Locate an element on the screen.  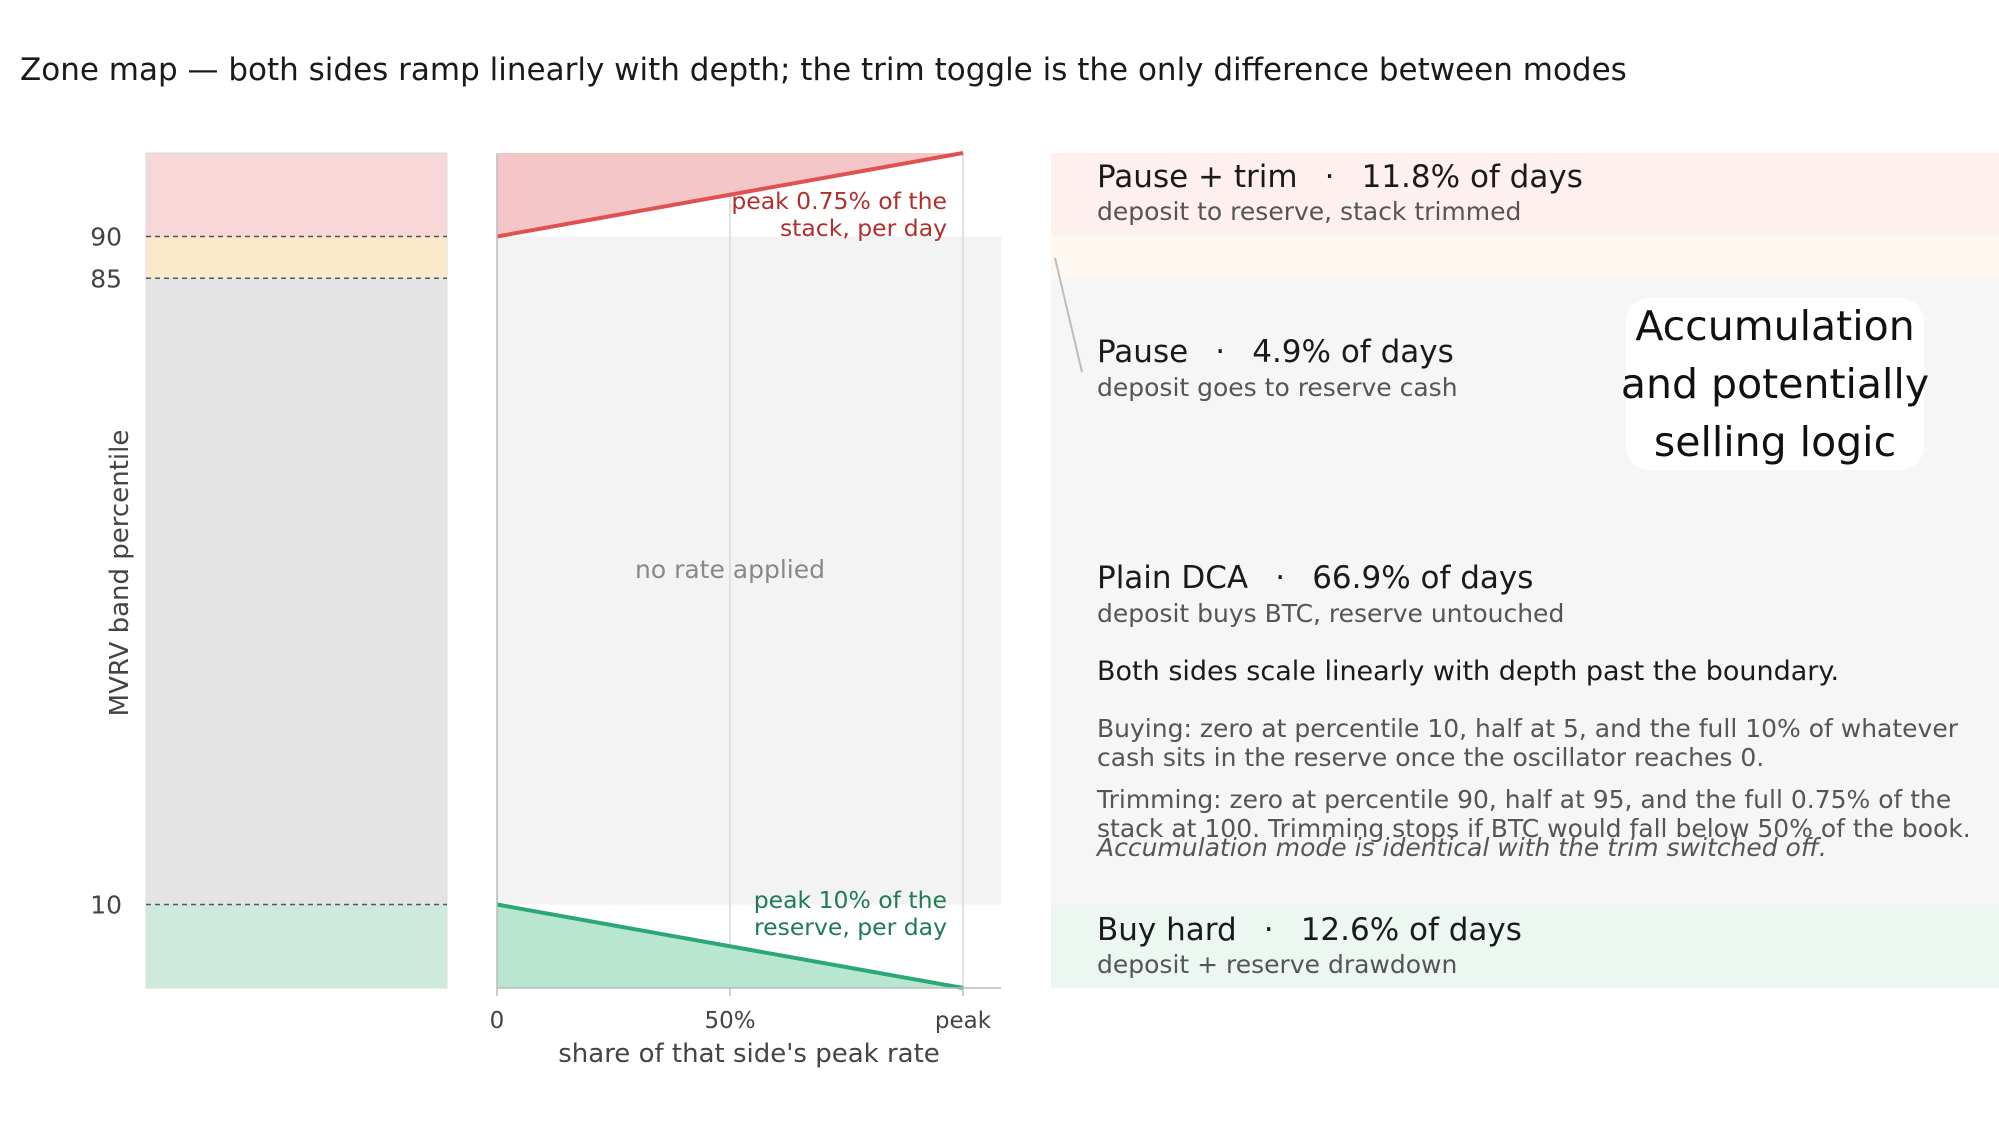
x-tick-label: 0 is located at coordinates (497, 1021).